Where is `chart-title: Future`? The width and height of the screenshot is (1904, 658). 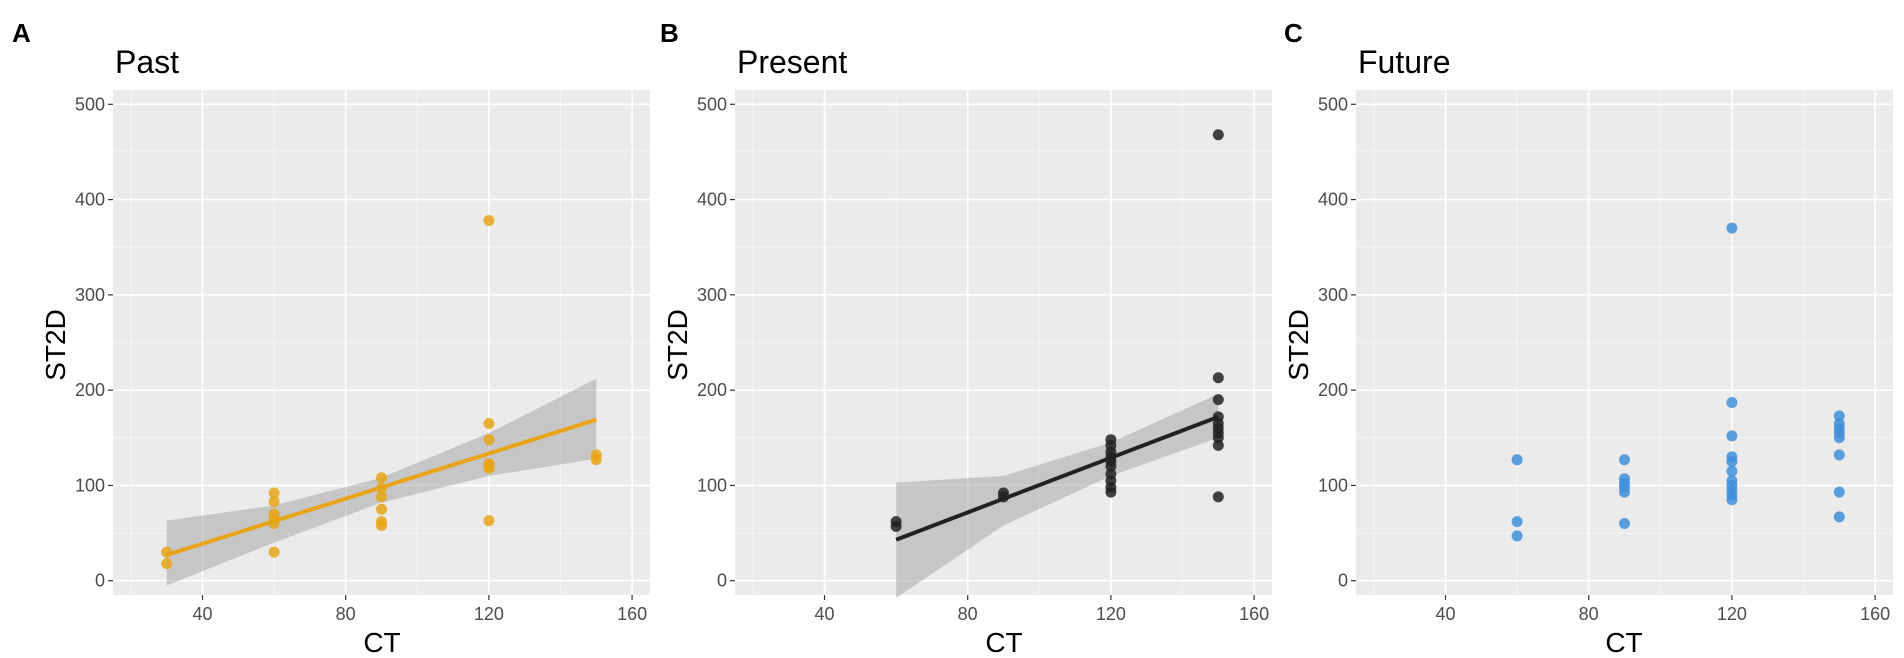 chart-title: Future is located at coordinates (1404, 62).